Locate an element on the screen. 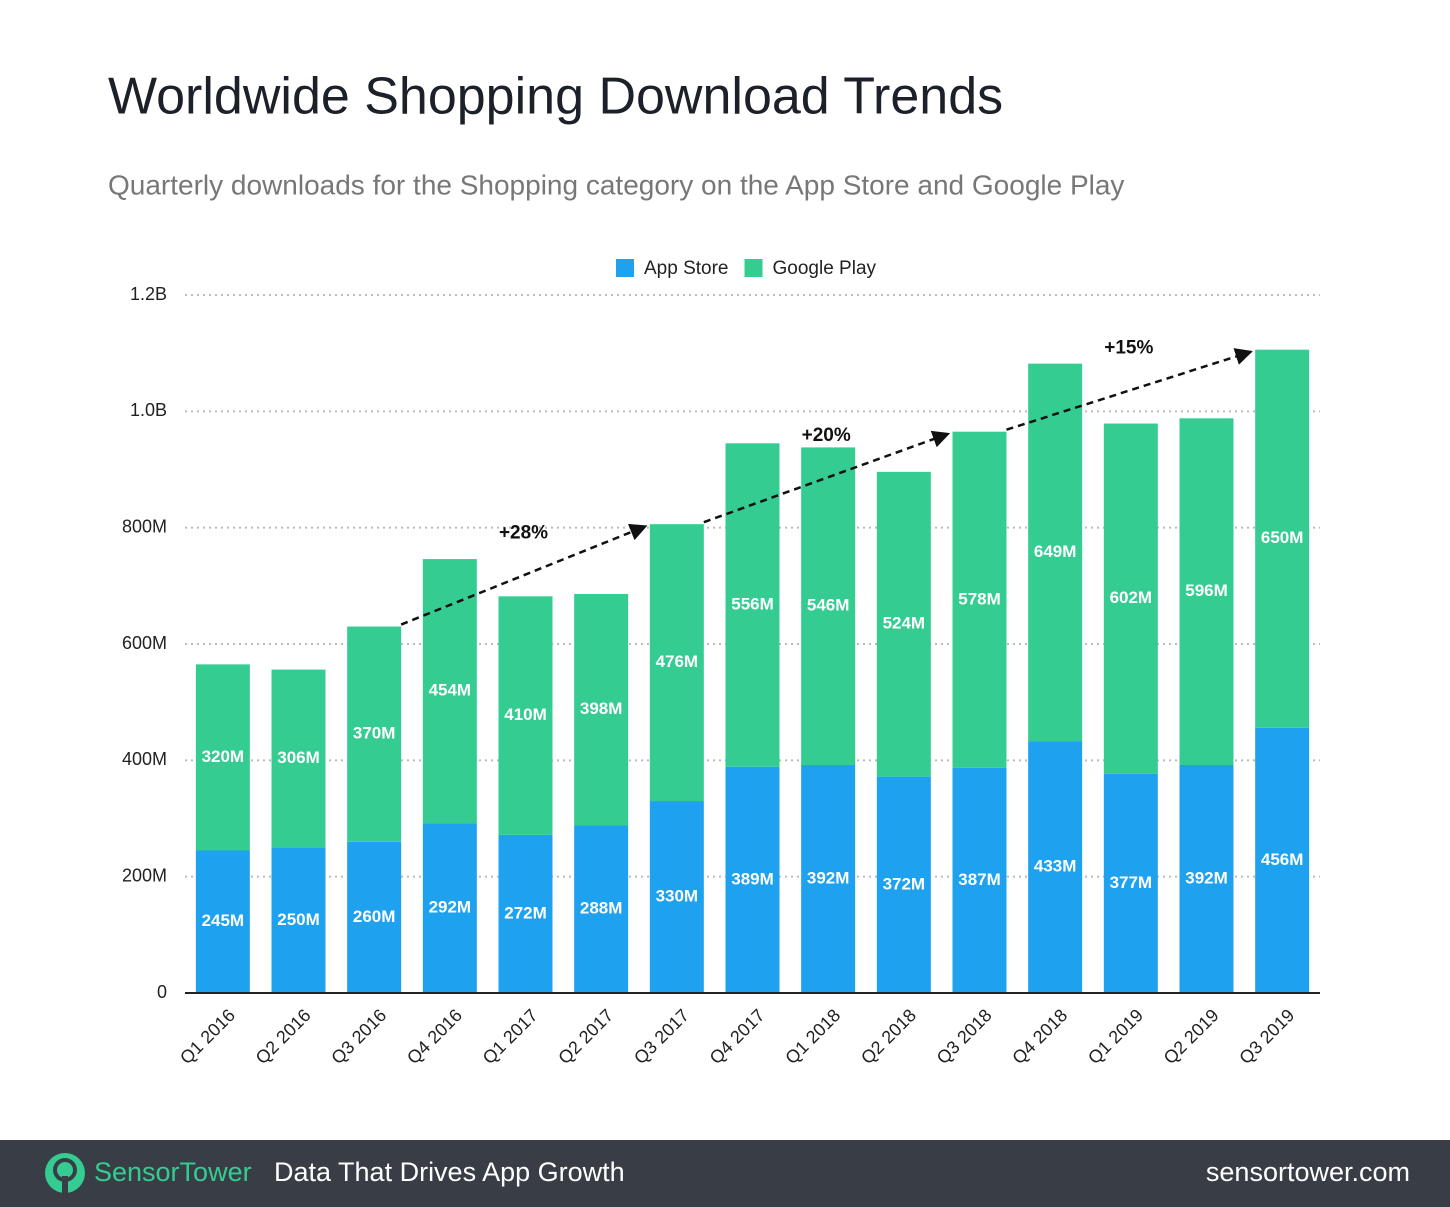  value-label: 387M is located at coordinates (979, 879).